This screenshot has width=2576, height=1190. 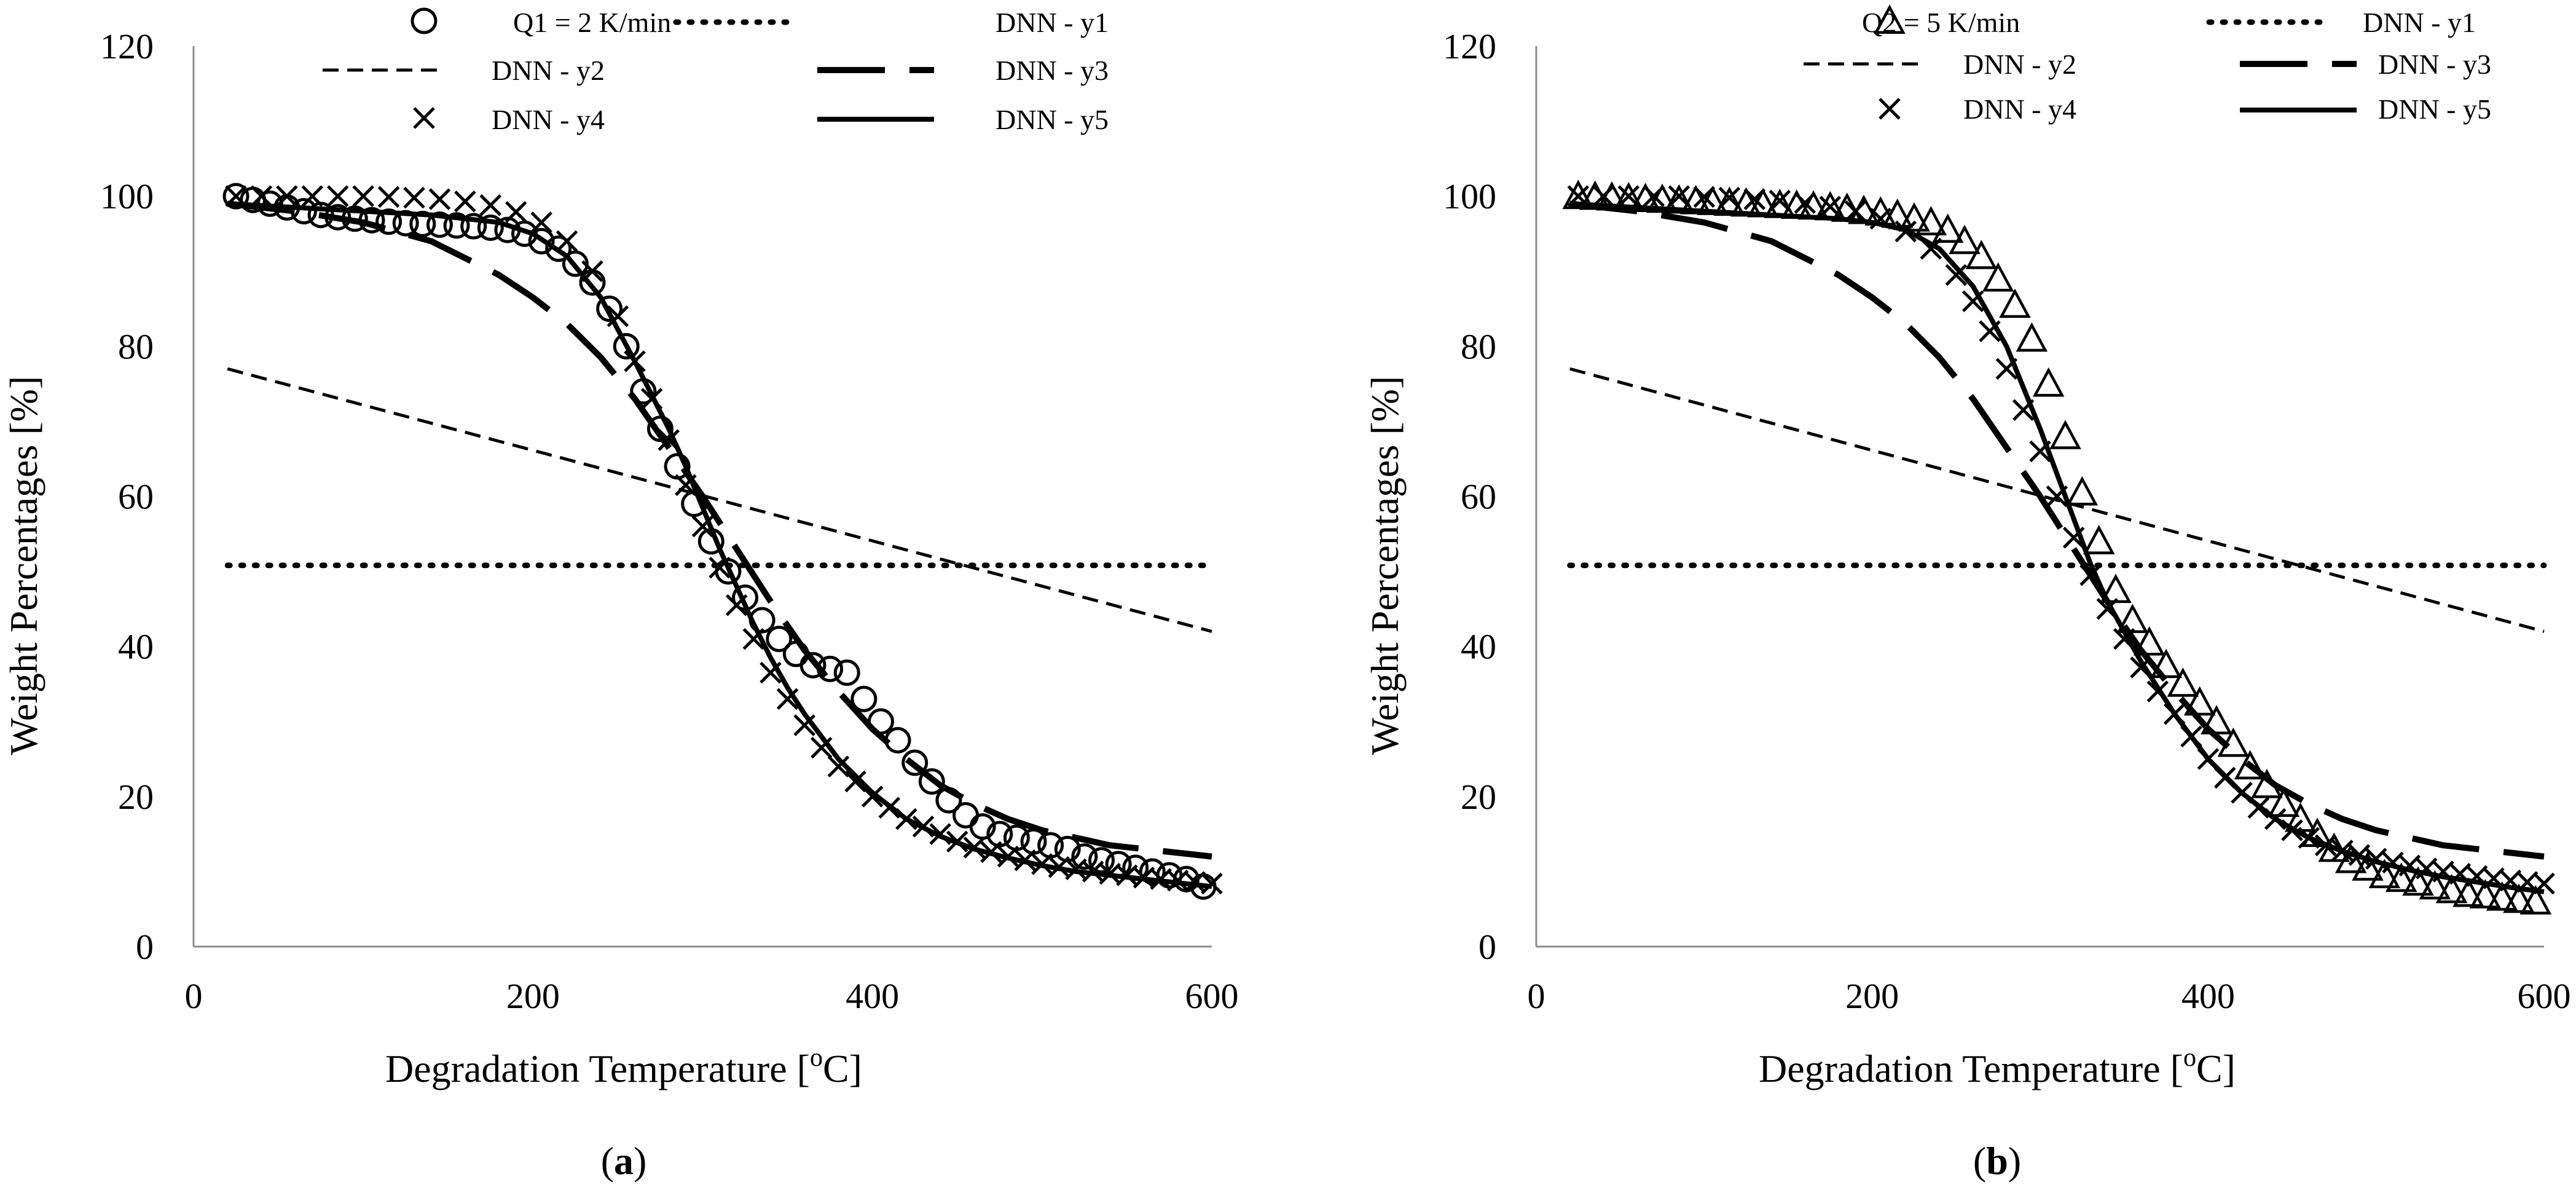 What do you see at coordinates (2434, 109) in the screenshot?
I see `legend-label-dnn-y5: DNN - y5` at bounding box center [2434, 109].